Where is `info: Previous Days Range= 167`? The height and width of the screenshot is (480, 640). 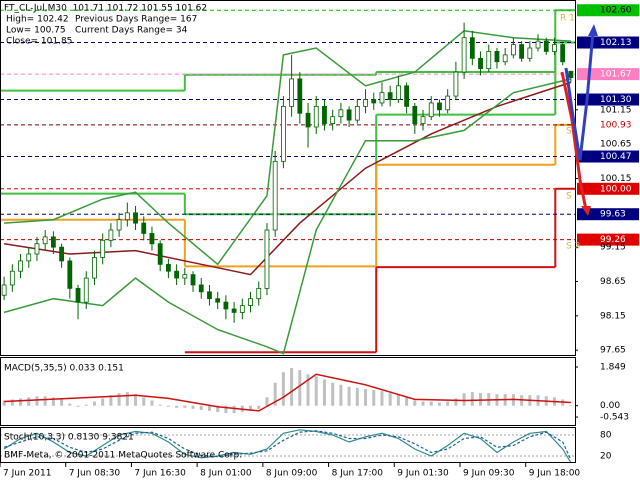
info: Previous Days Range= 167 is located at coordinates (136, 20).